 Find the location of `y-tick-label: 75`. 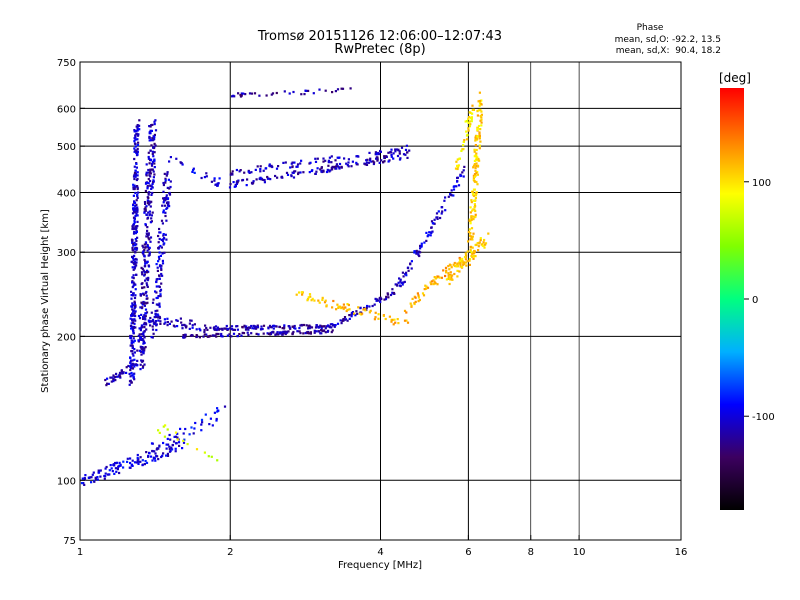

y-tick-label: 75 is located at coordinates (69, 541).